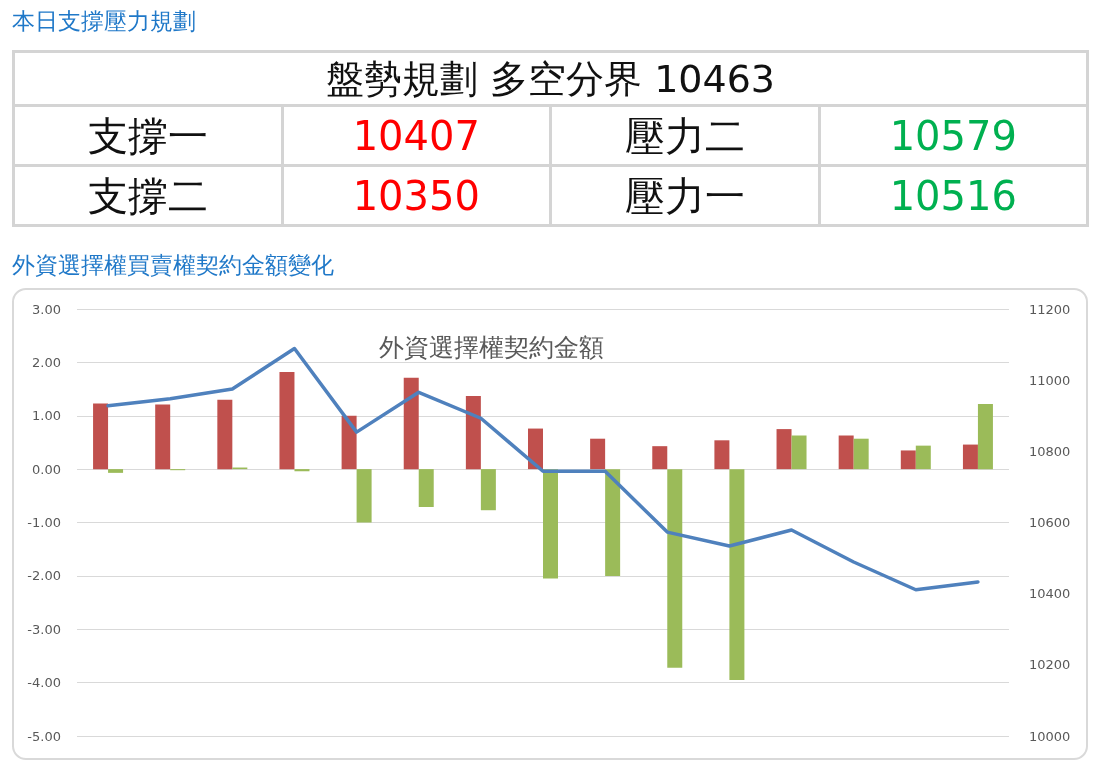  Describe the element at coordinates (44, 576) in the screenshot. I see `y-tick-label: -2.00` at that location.